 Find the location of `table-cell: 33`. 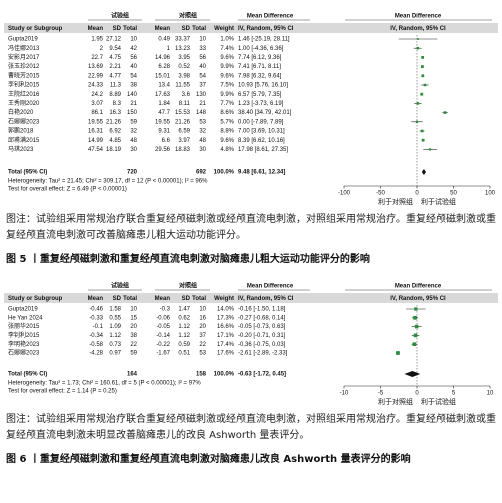

table-cell: 33 is located at coordinates (202, 49).